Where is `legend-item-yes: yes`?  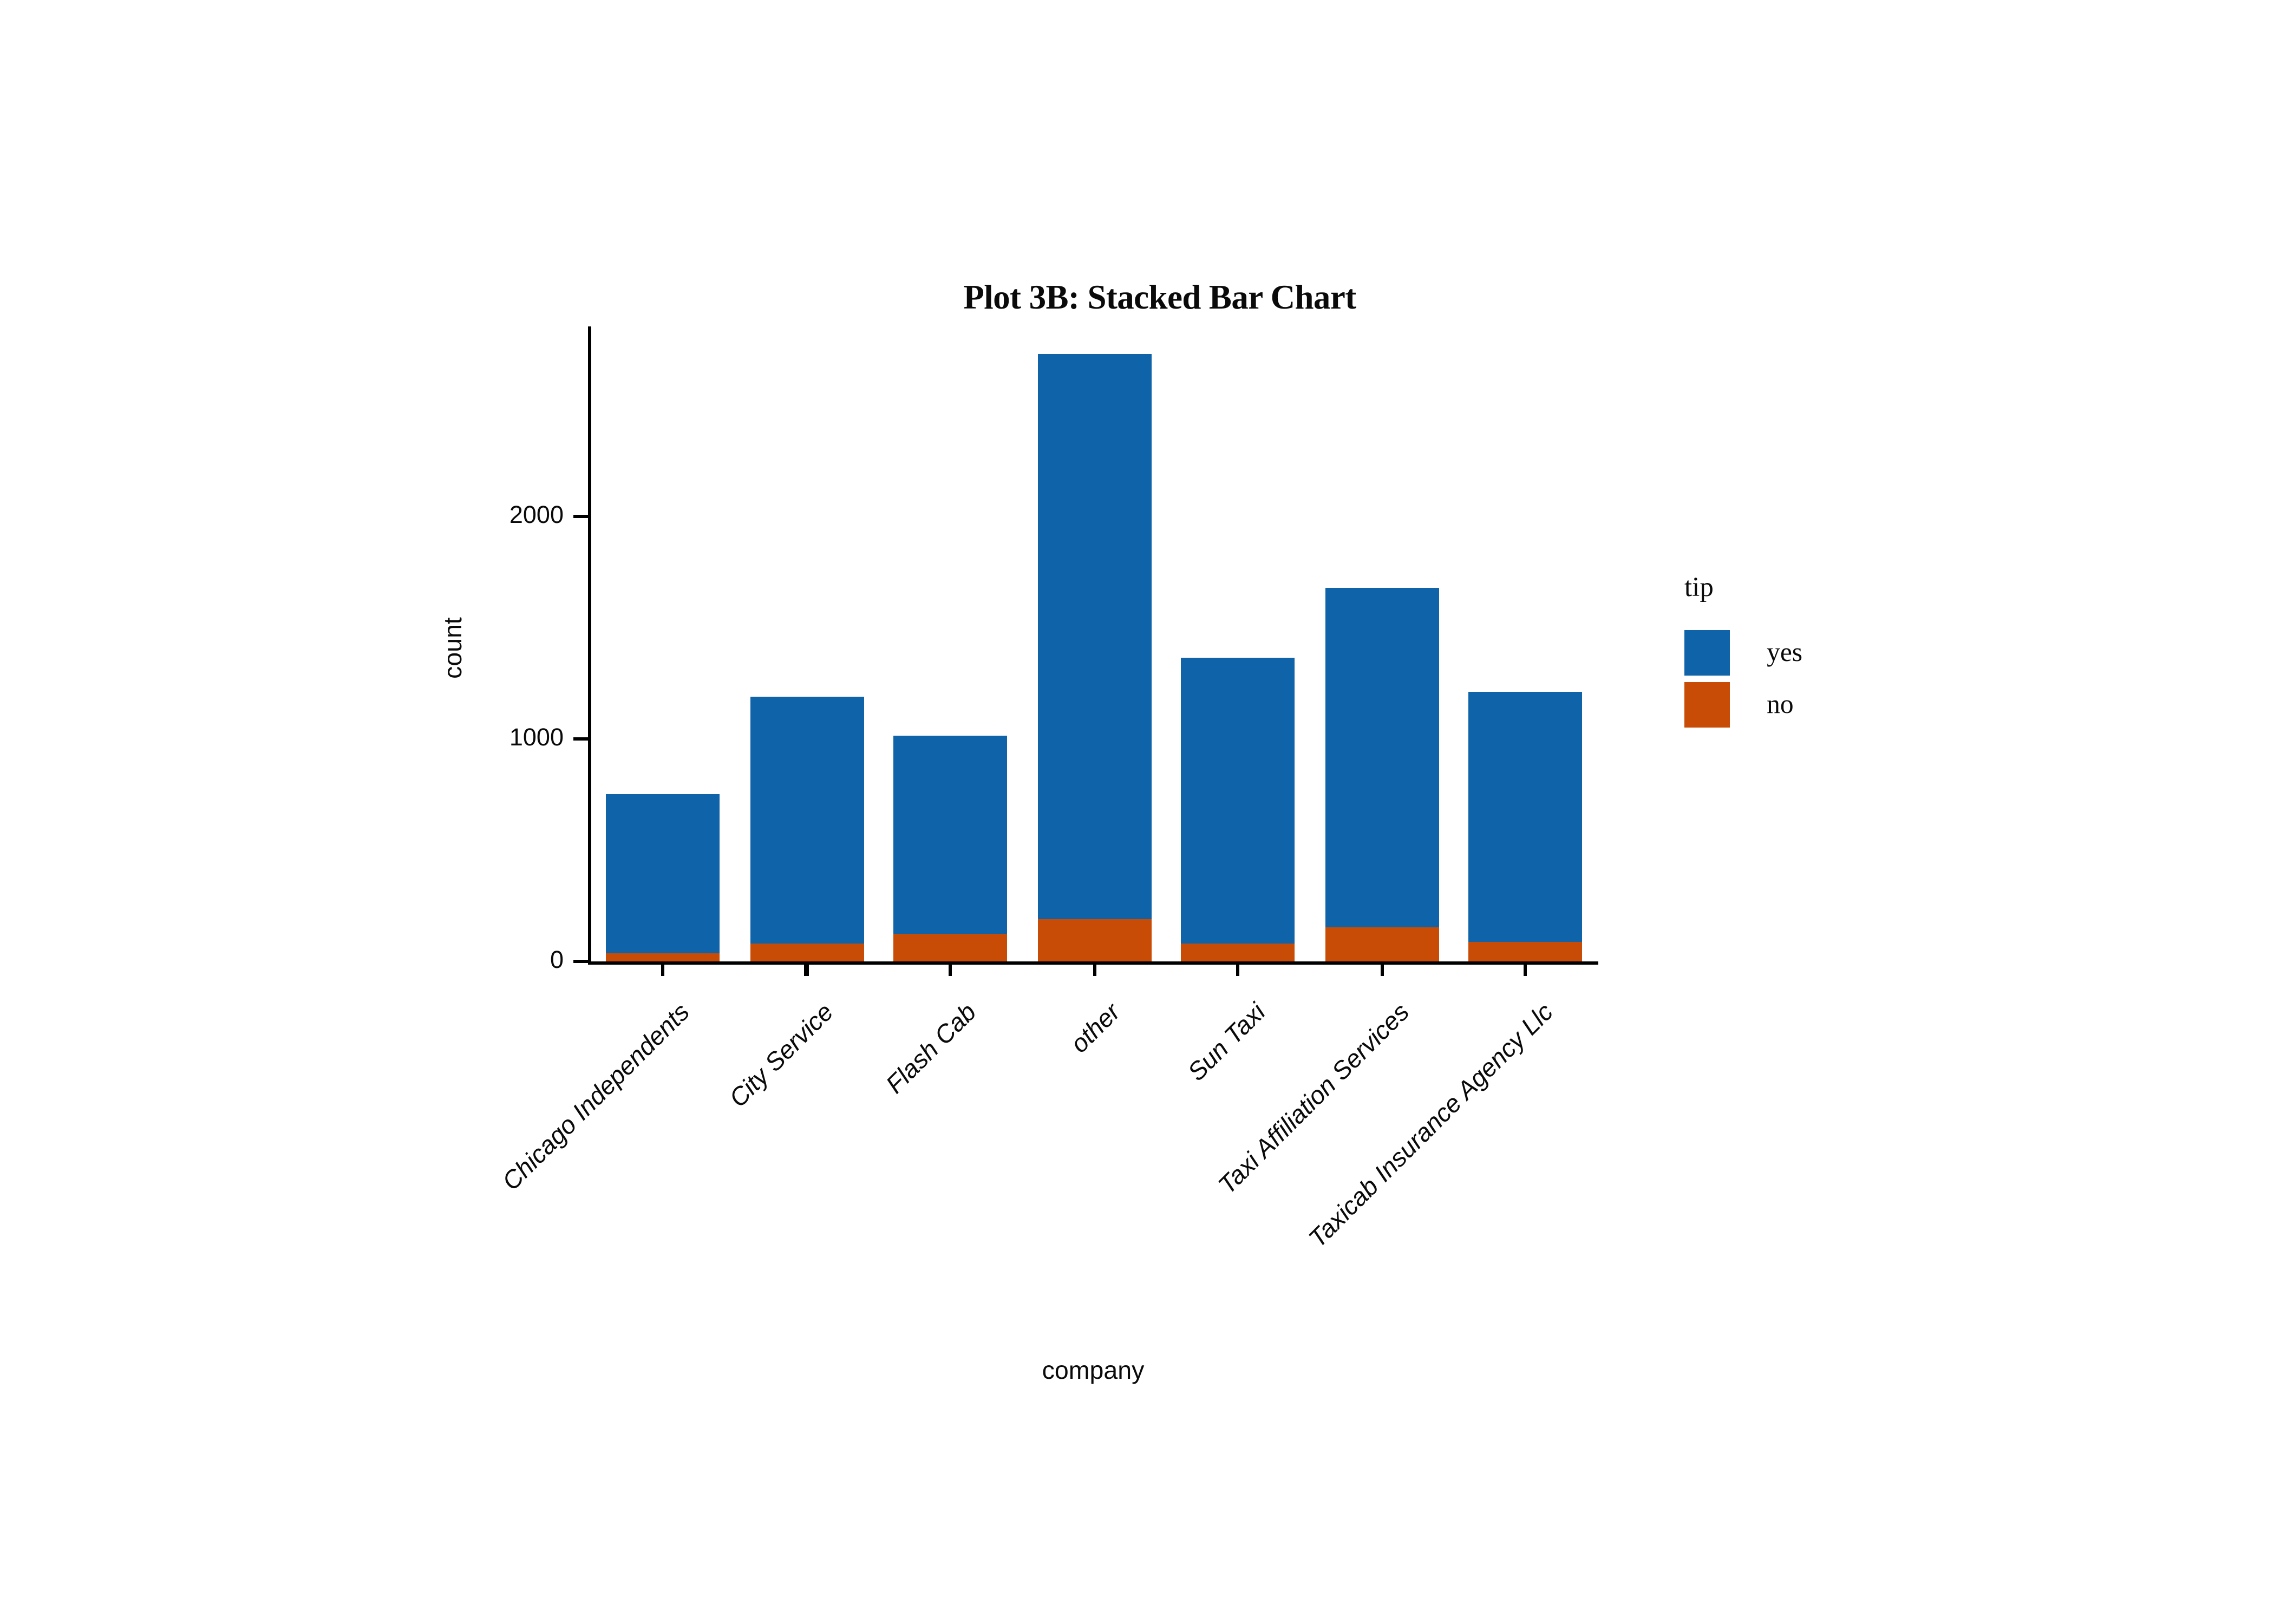
legend-item-yes: yes is located at coordinates (1744, 653).